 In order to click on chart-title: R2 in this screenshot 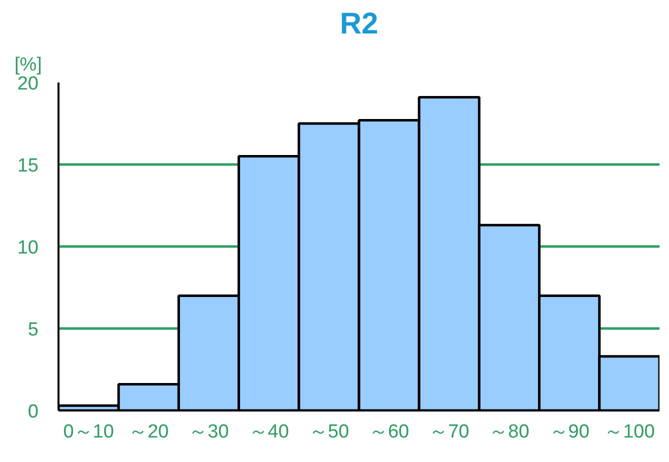, I will do `click(359, 24)`.